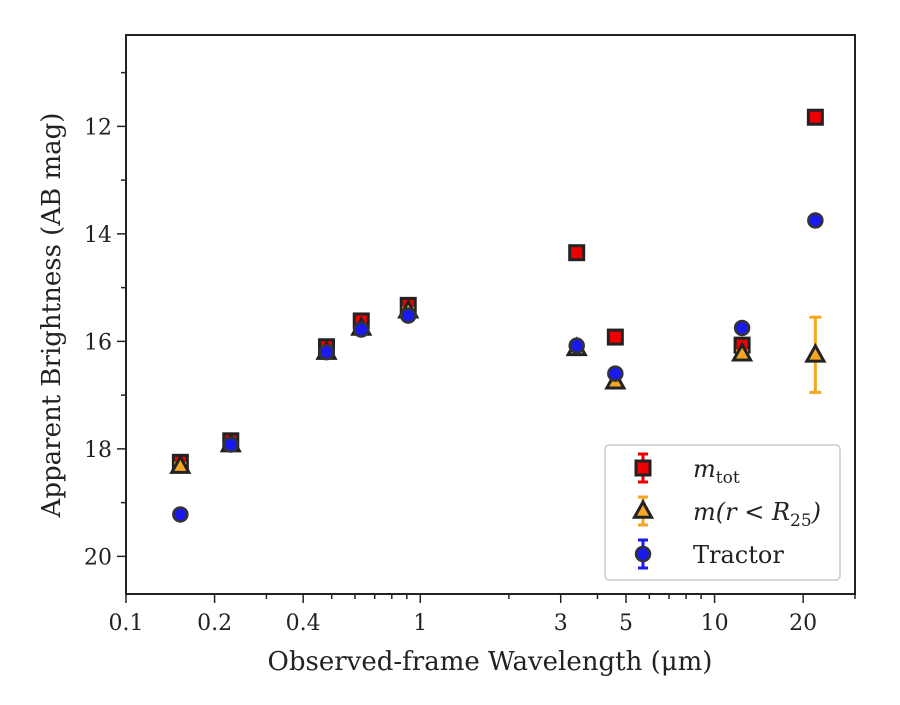 Image resolution: width=900 pixels, height=705 pixels. I want to click on legend-label-mr25: m(r < R25), so click(757, 514).